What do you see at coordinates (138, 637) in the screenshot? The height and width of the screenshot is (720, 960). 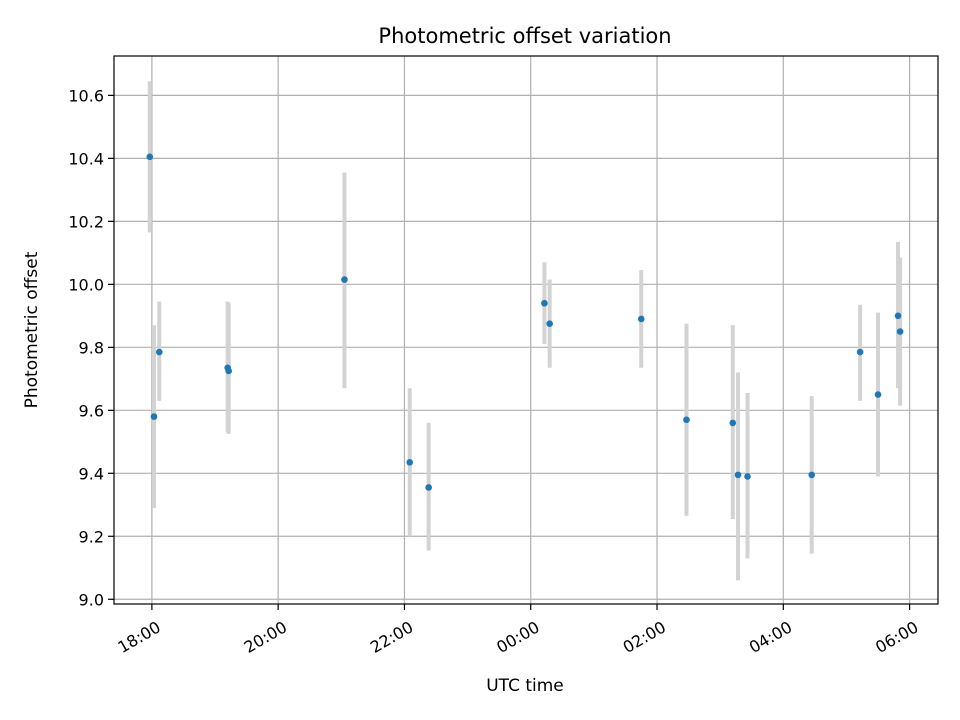 I see `x-tick-label: 18:00` at bounding box center [138, 637].